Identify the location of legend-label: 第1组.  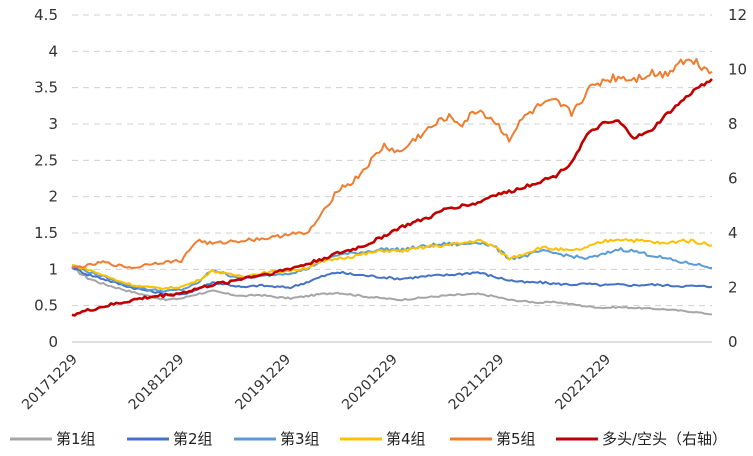
(76, 439).